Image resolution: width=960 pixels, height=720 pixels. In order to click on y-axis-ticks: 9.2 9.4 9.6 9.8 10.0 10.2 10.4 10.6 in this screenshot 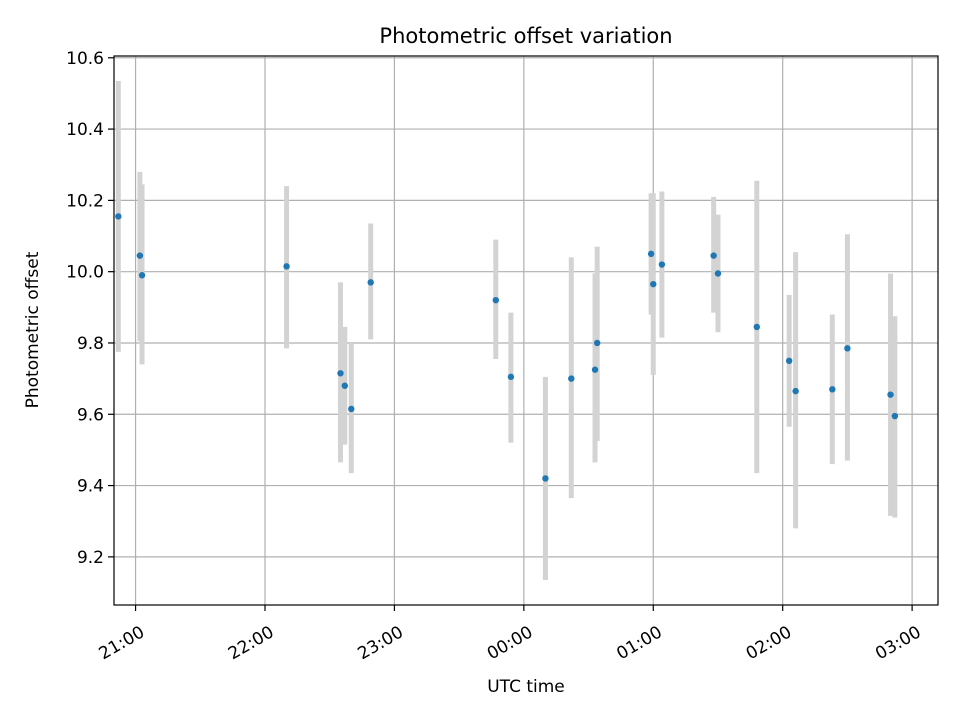, I will do `click(90, 308)`.